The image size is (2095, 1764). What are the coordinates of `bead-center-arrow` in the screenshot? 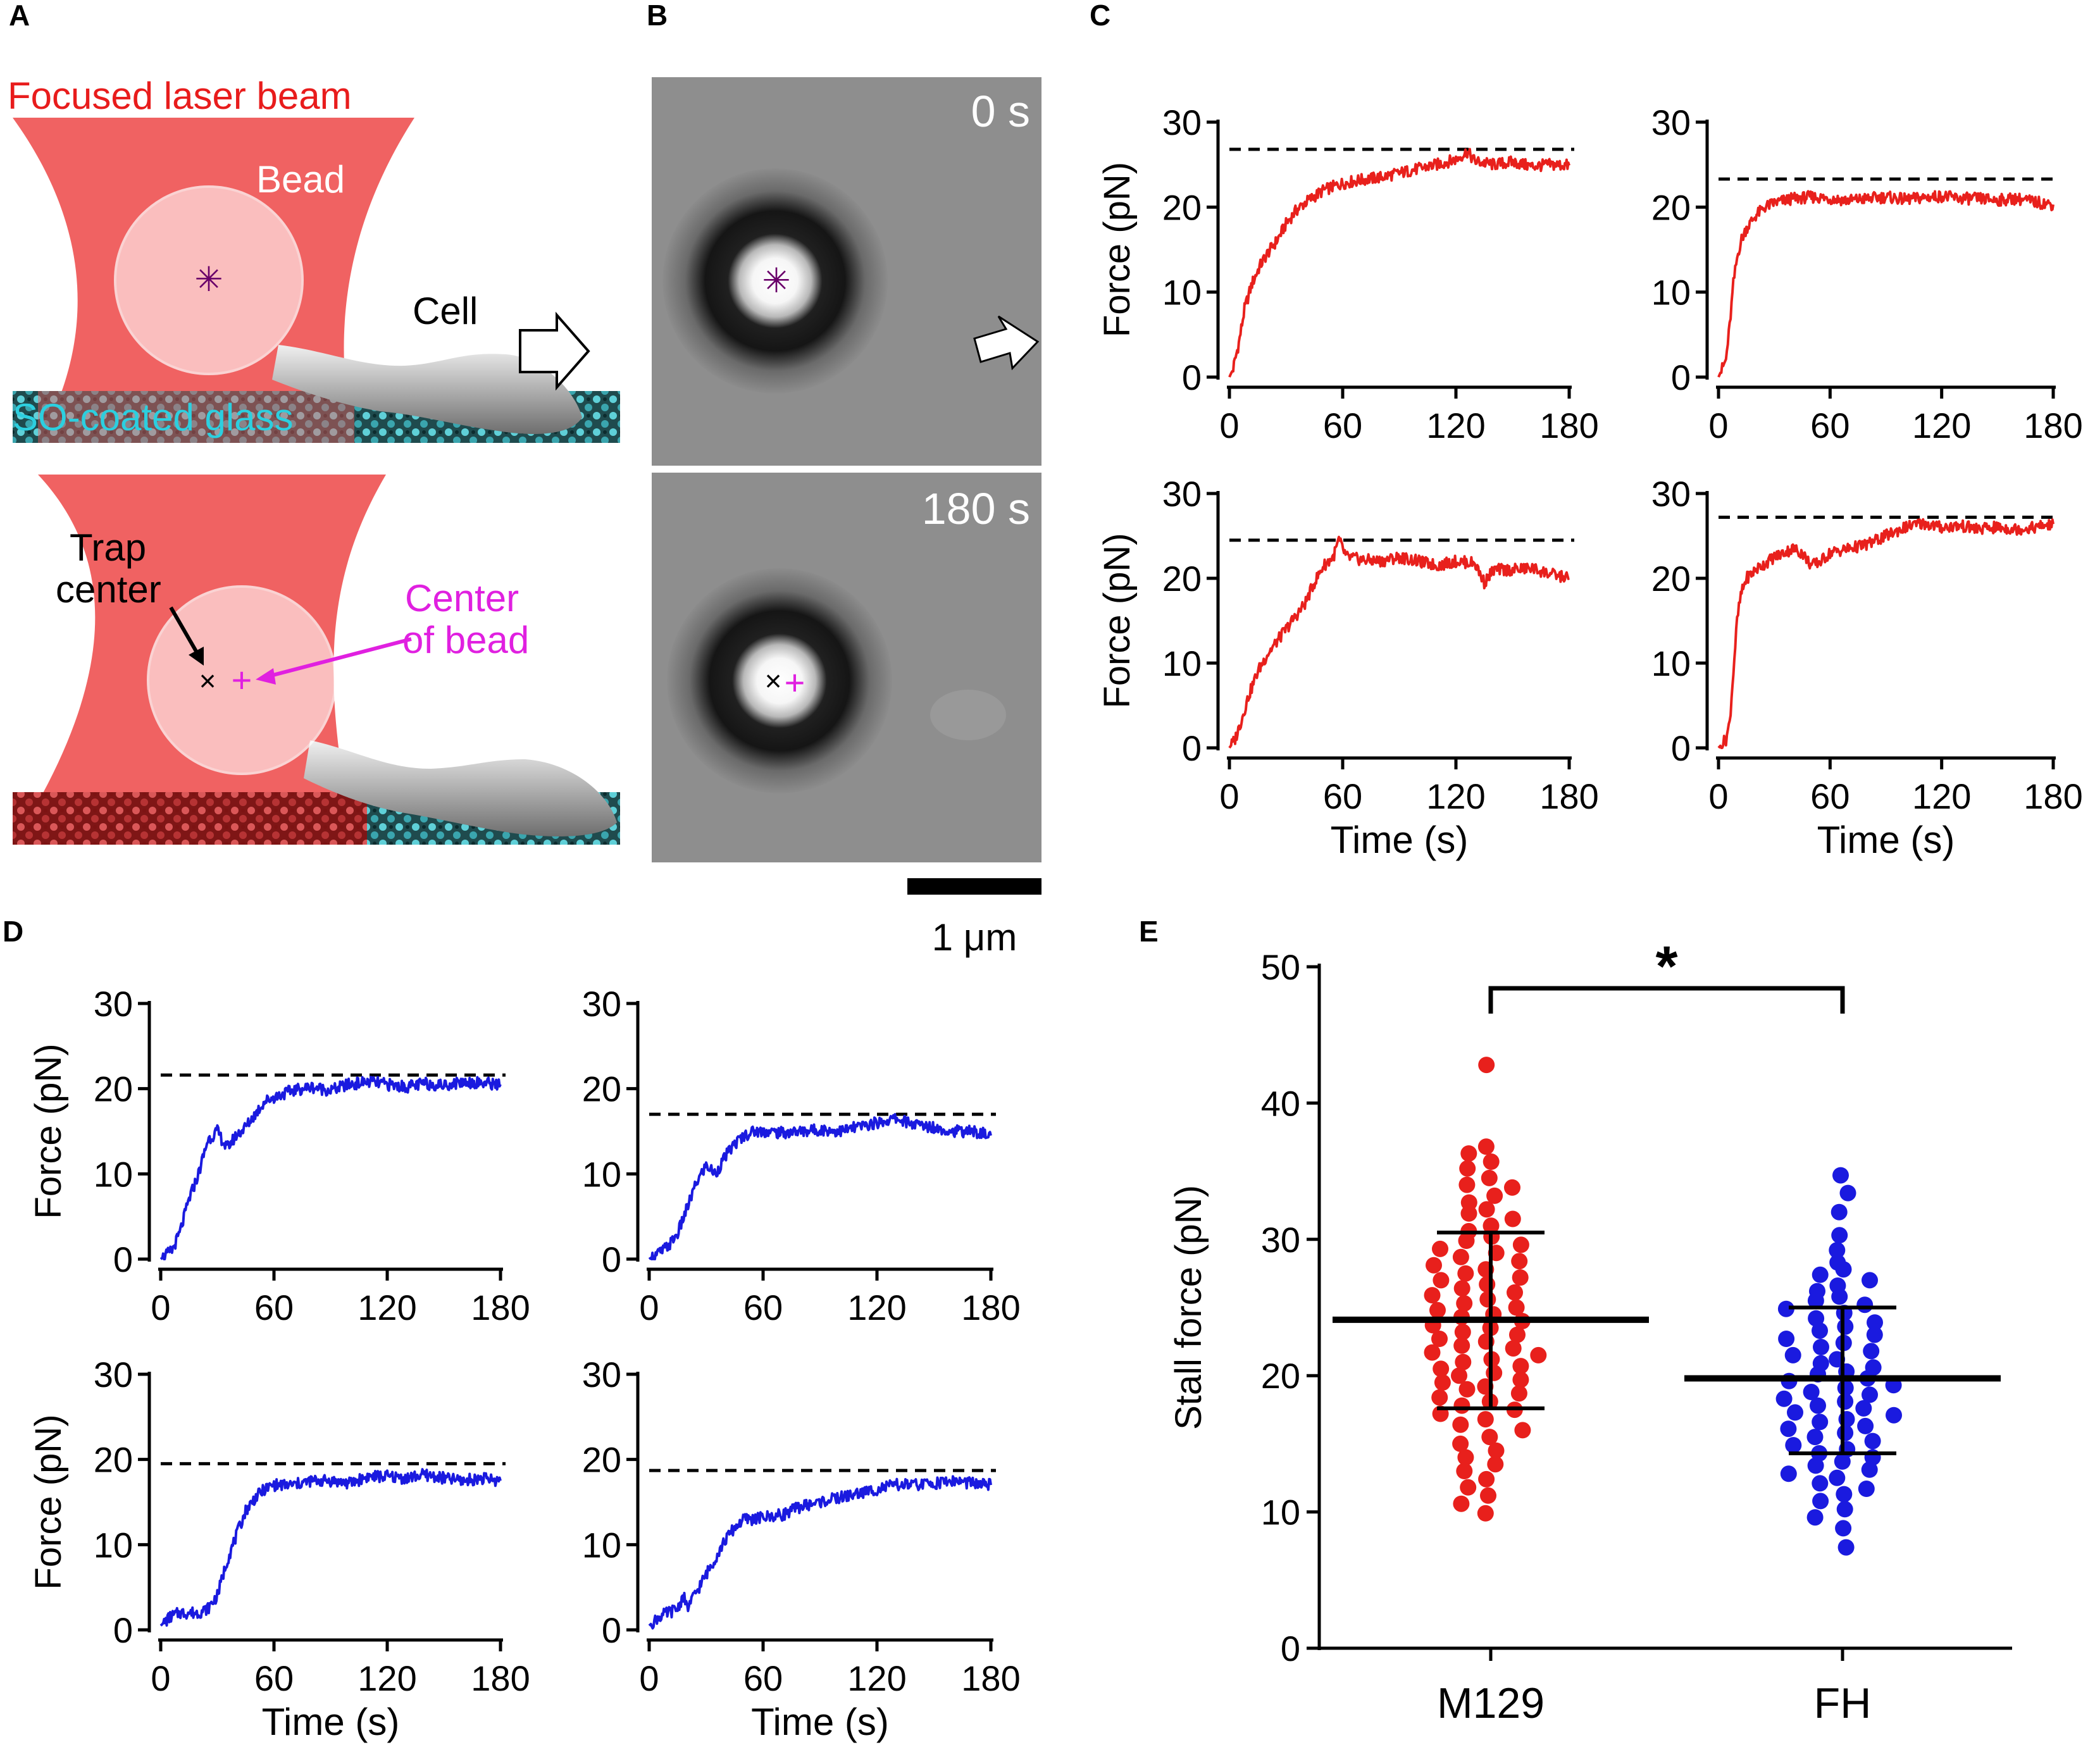 It's located at (338, 658).